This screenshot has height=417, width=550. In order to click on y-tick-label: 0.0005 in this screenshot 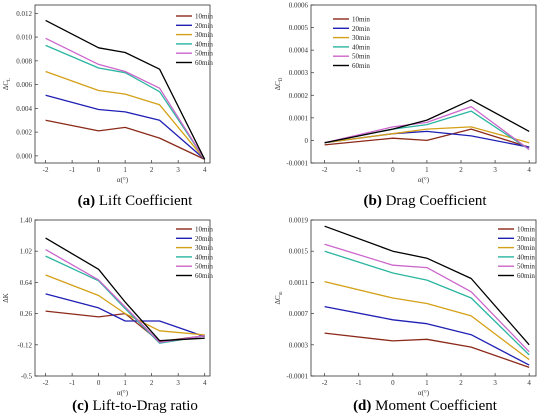, I will do `click(299, 28)`.